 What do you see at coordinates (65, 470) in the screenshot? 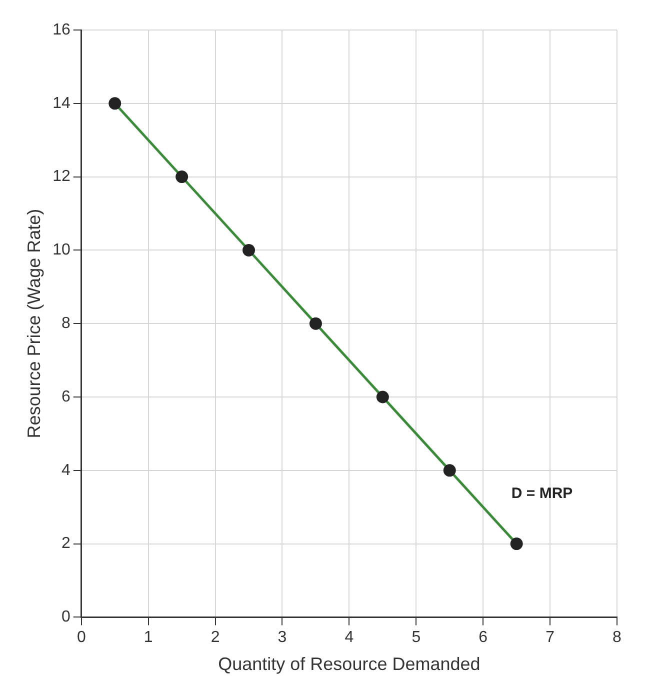
I see `y-tick-label: 4` at bounding box center [65, 470].